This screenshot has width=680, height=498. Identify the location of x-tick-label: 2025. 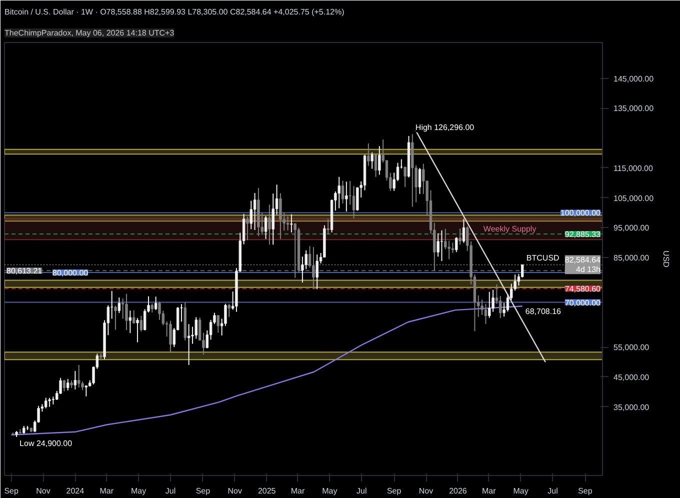
(267, 491).